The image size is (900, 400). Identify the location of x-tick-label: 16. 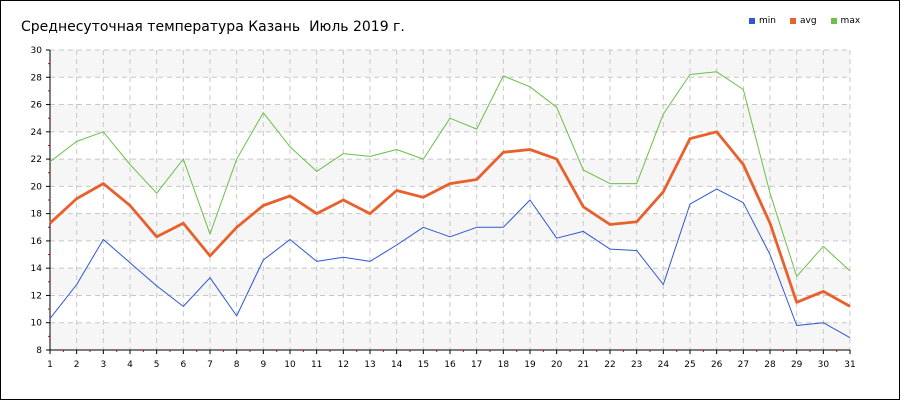
(450, 365).